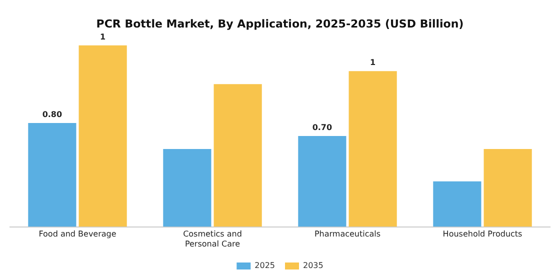  I want to click on x-tick-label: Food and Beverage, so click(77, 234).